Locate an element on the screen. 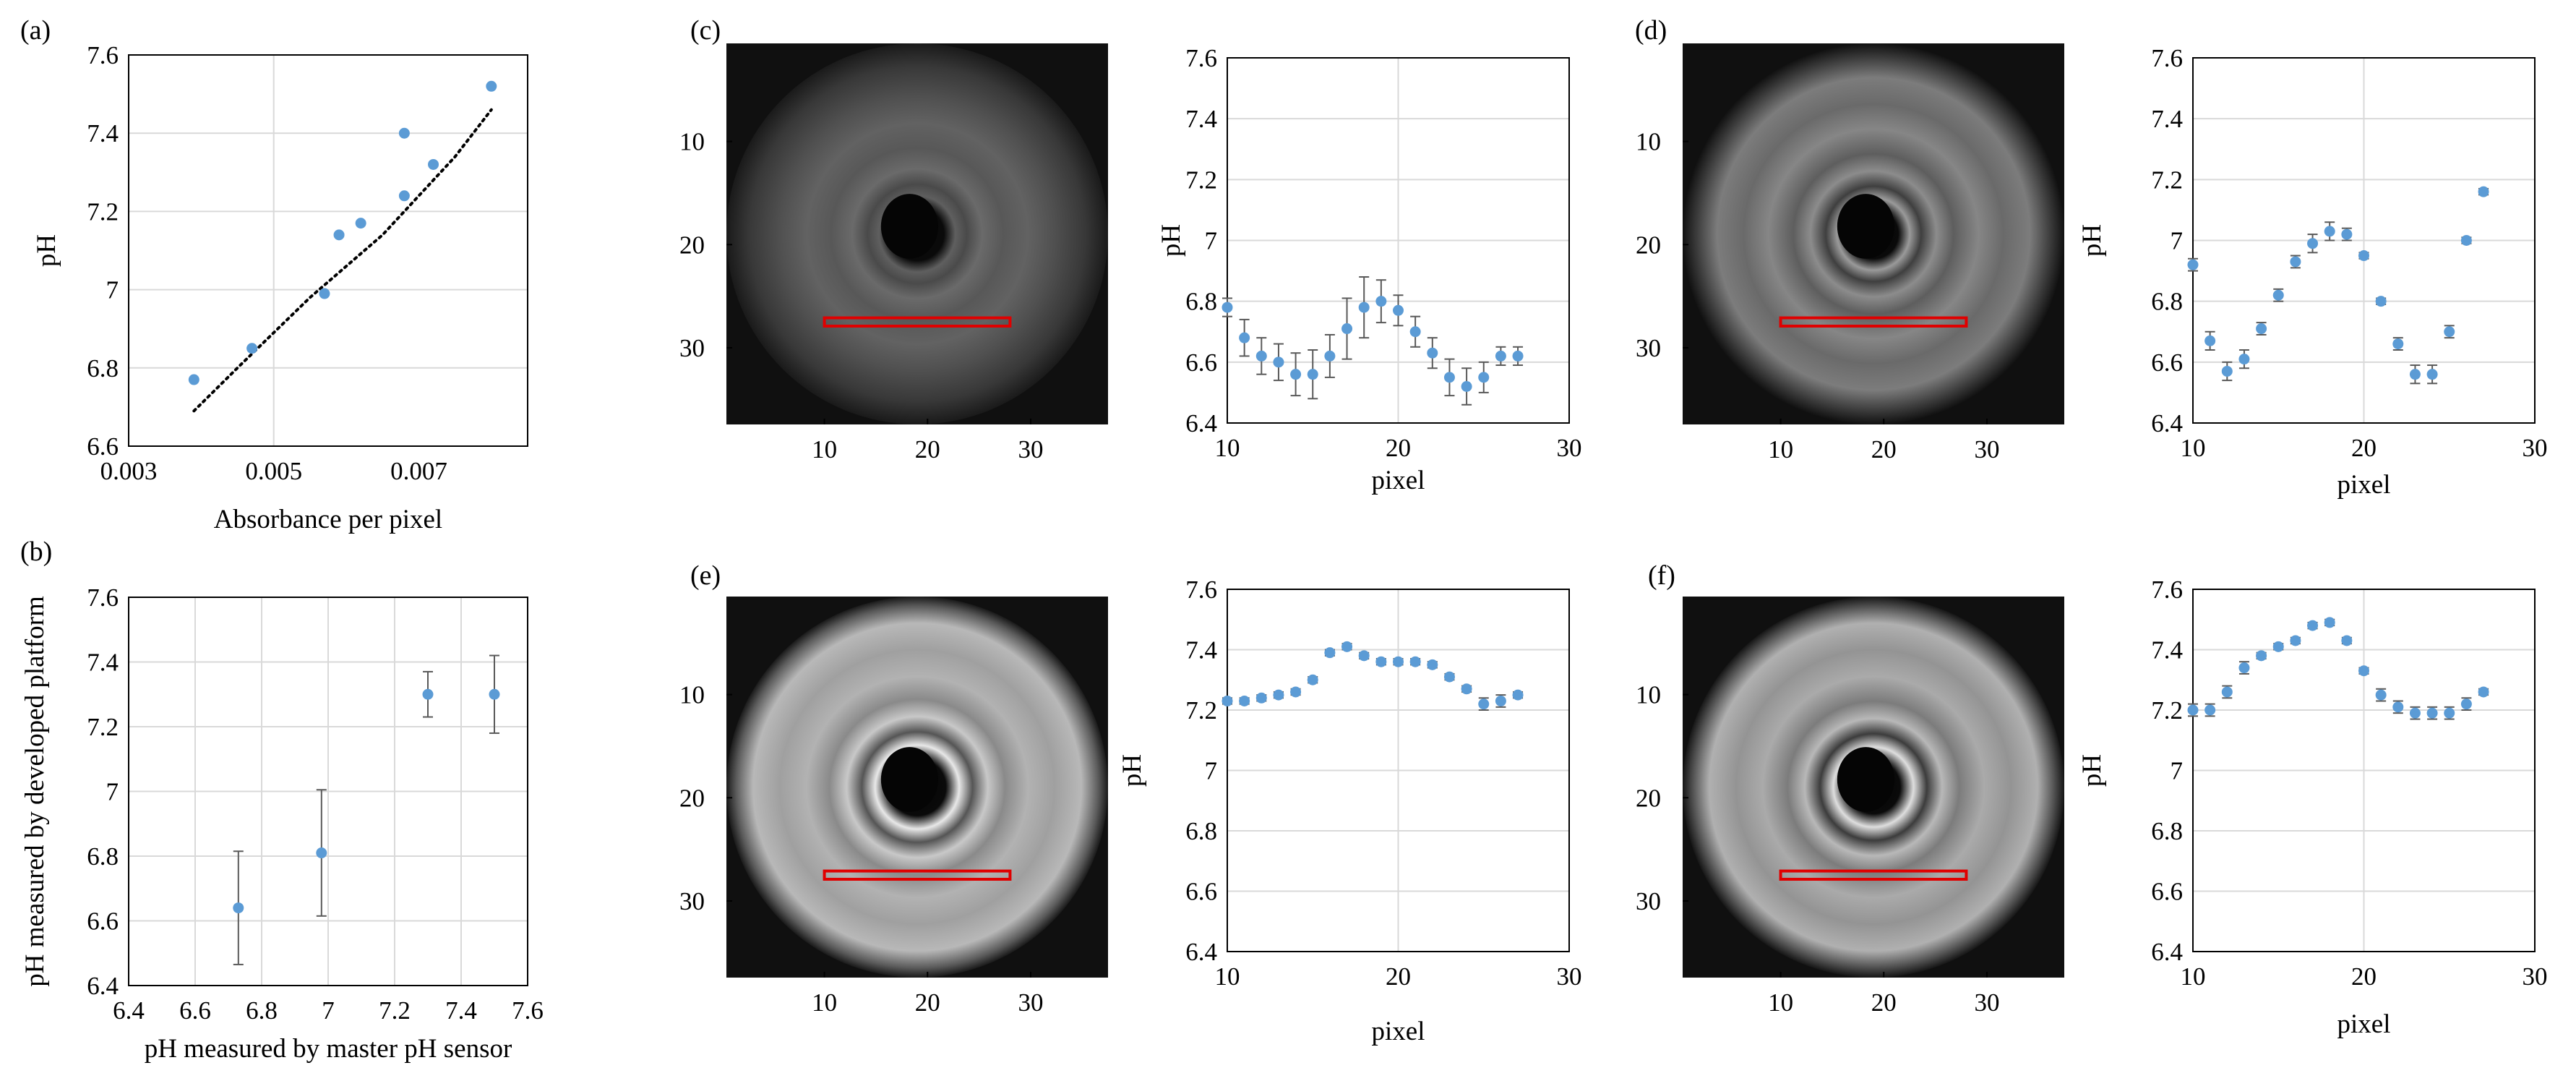 The image size is (2576, 1081). plot-frame is located at coordinates (328, 251).